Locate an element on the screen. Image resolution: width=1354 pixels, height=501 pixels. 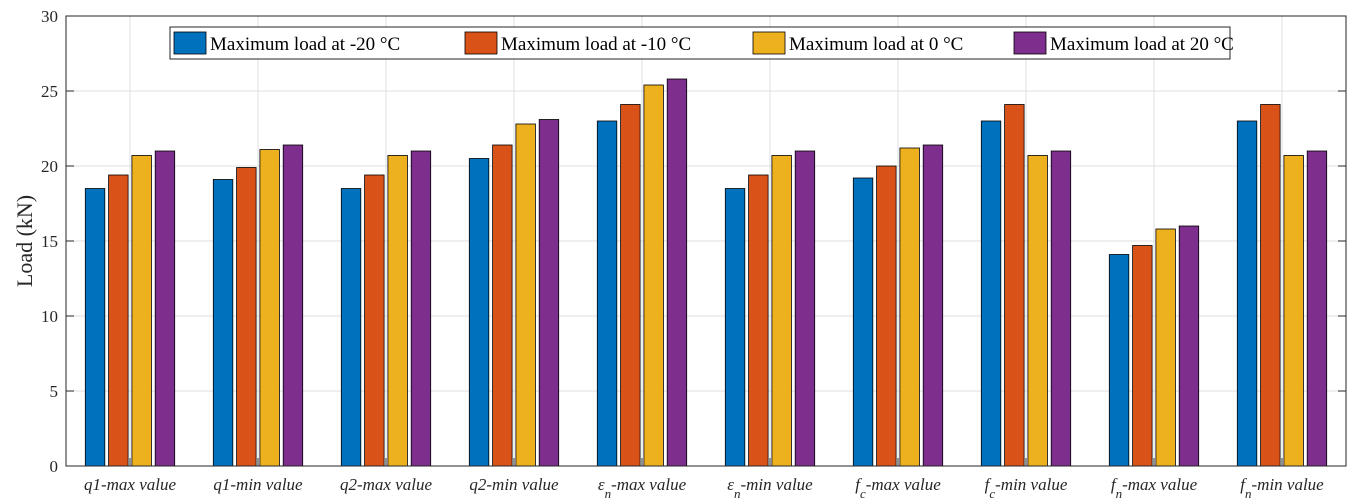
legend-label: Maximum load at 0 °C is located at coordinates (876, 44).